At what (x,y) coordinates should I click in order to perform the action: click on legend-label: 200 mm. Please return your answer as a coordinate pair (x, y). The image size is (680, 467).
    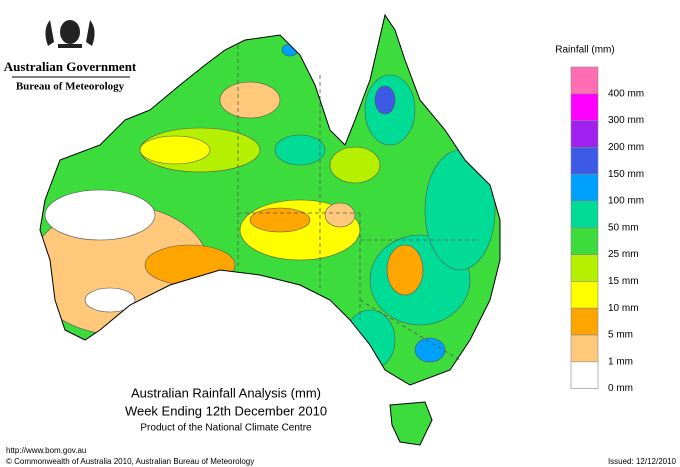
    Looking at the image, I should click on (626, 147).